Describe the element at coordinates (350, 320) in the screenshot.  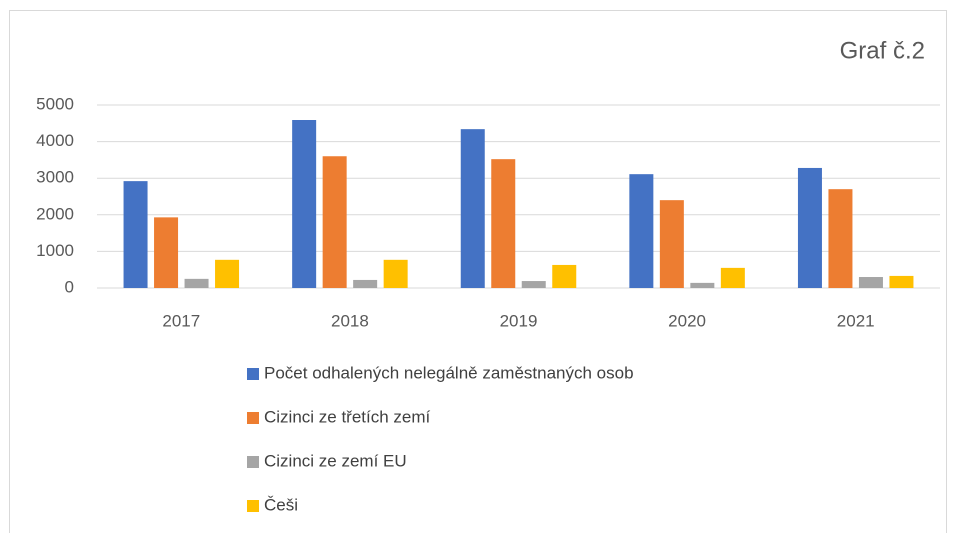
I see `x-tick-label: 2018` at that location.